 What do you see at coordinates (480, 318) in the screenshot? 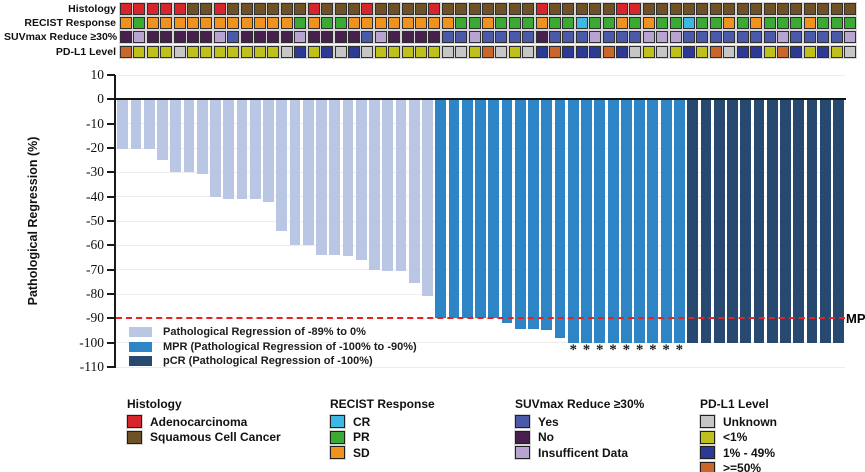
I see `mpr-threshold-line` at bounding box center [480, 318].